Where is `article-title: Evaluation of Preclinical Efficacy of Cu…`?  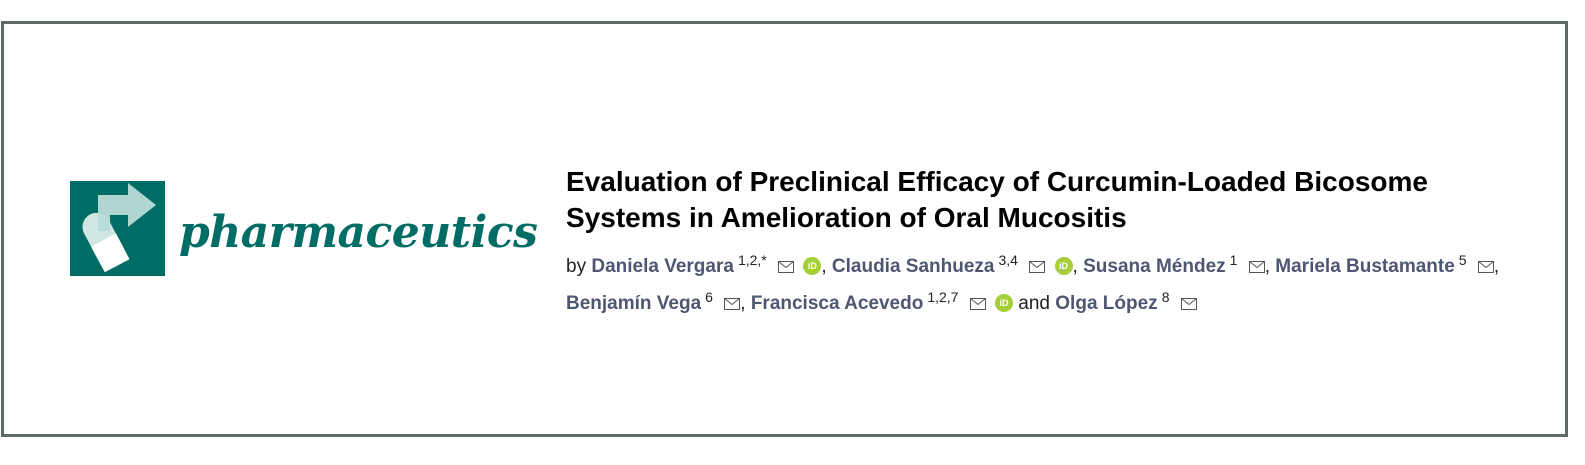 article-title: Evaluation of Preclinical Efficacy of Cu… is located at coordinates (997, 199).